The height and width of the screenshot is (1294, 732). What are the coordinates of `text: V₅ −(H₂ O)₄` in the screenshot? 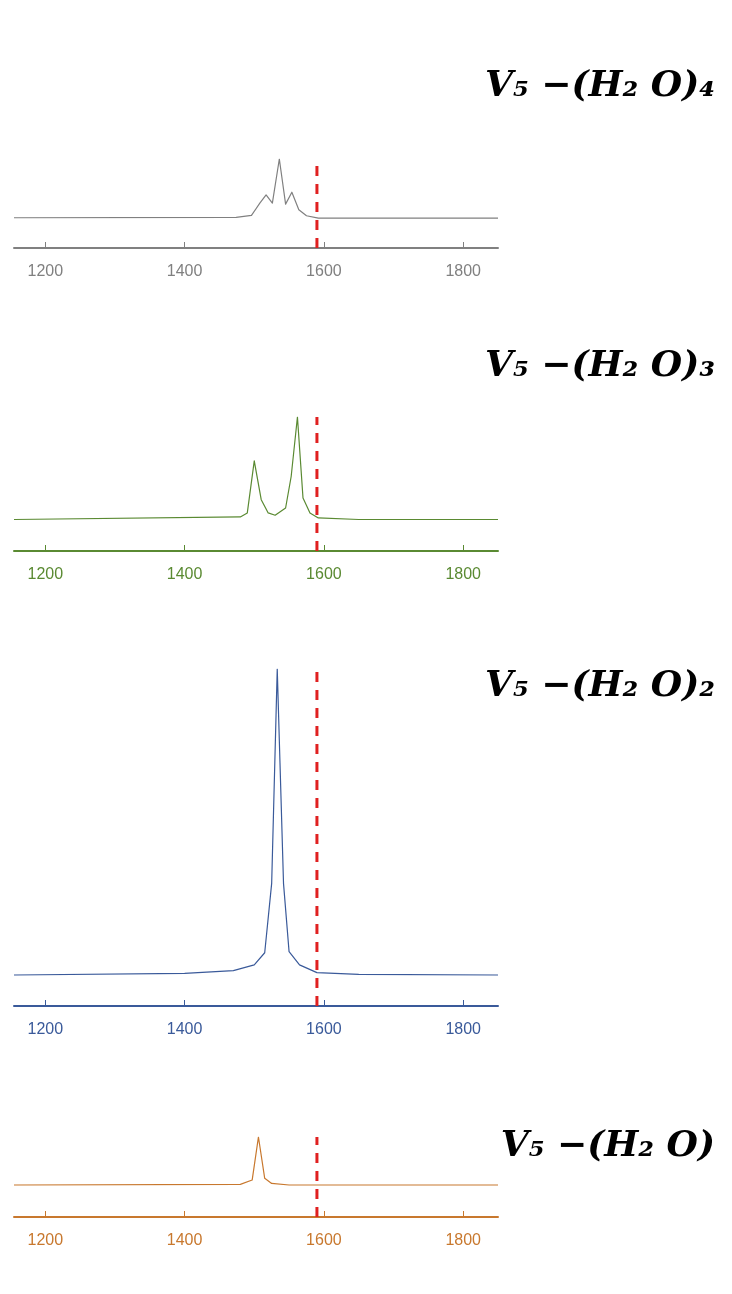 It's located at (600, 83).